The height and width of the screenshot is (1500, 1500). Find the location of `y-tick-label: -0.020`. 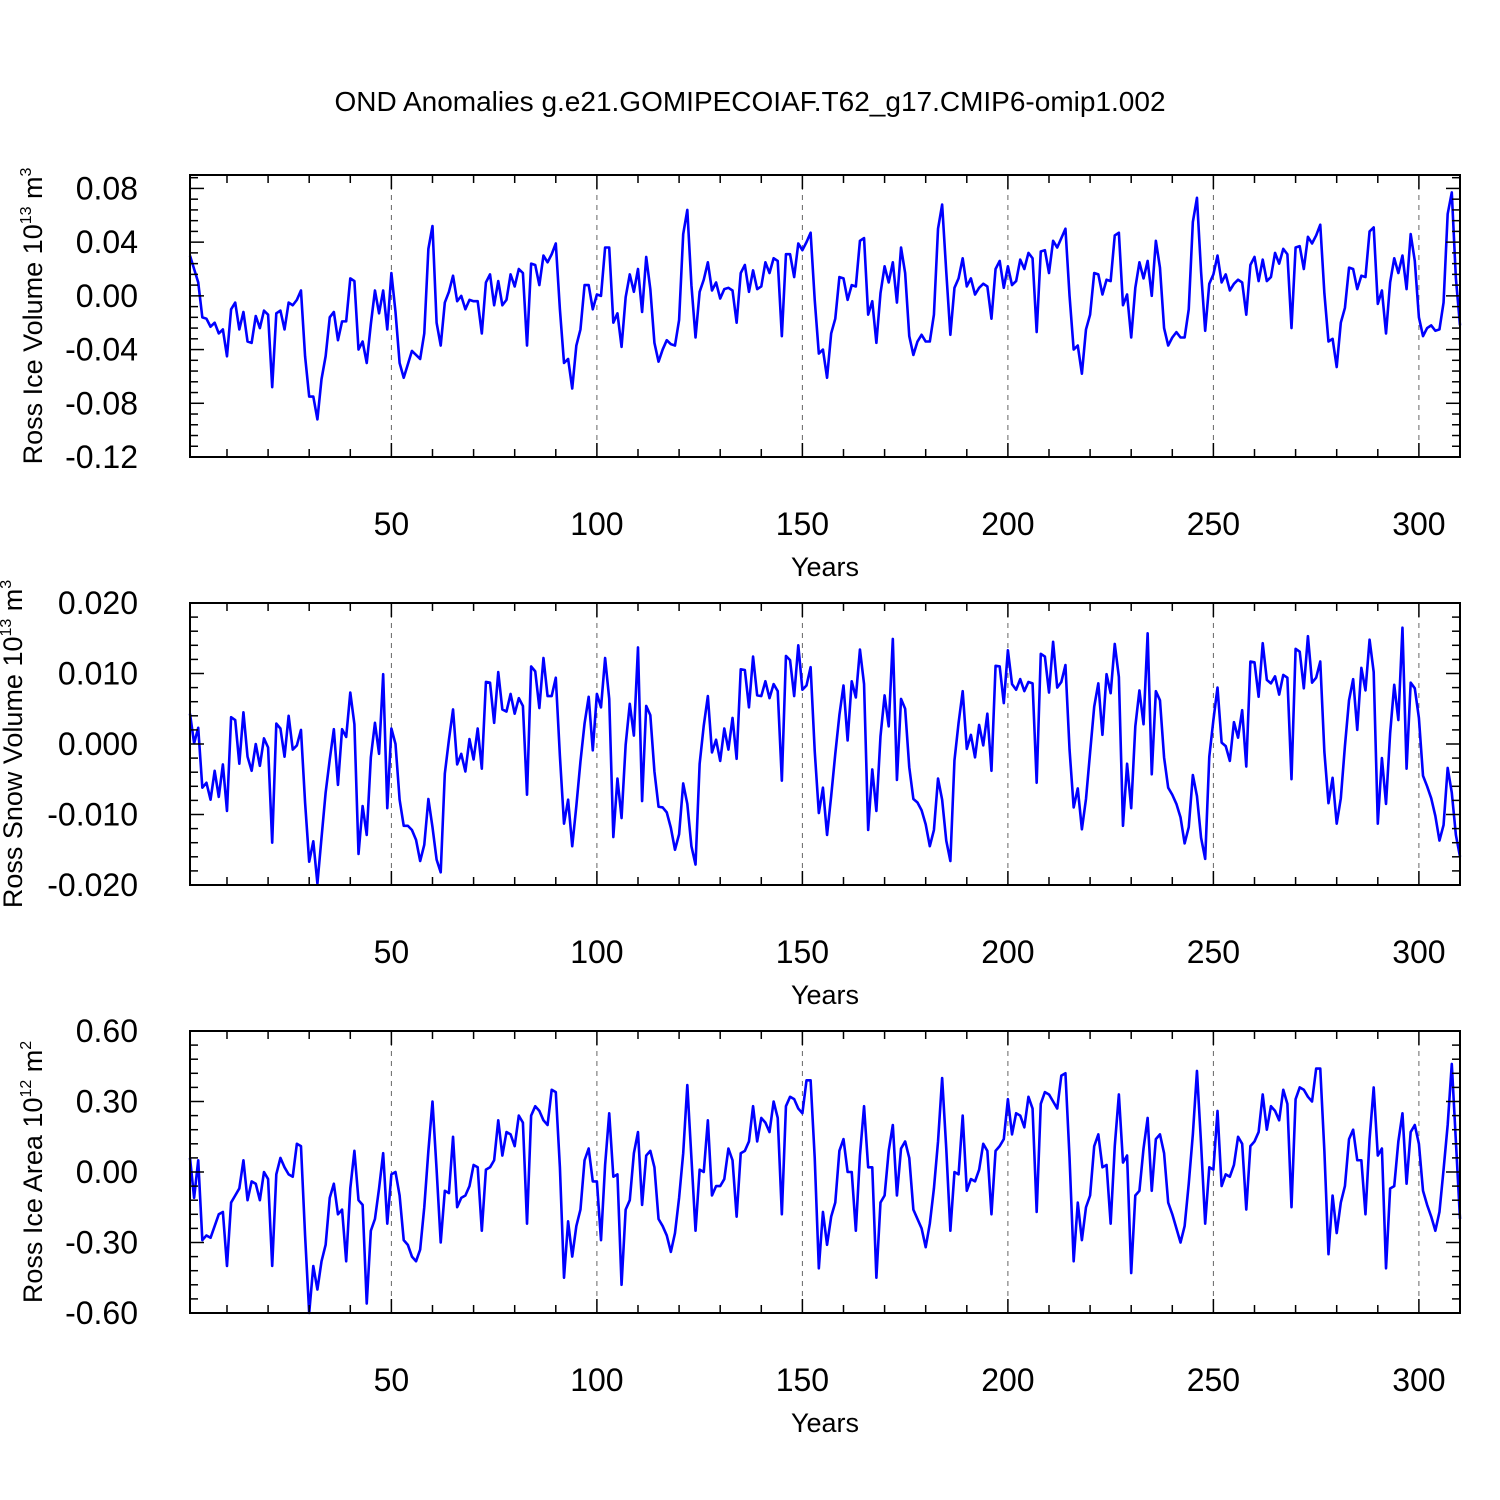

y-tick-label: -0.020 is located at coordinates (92, 885).